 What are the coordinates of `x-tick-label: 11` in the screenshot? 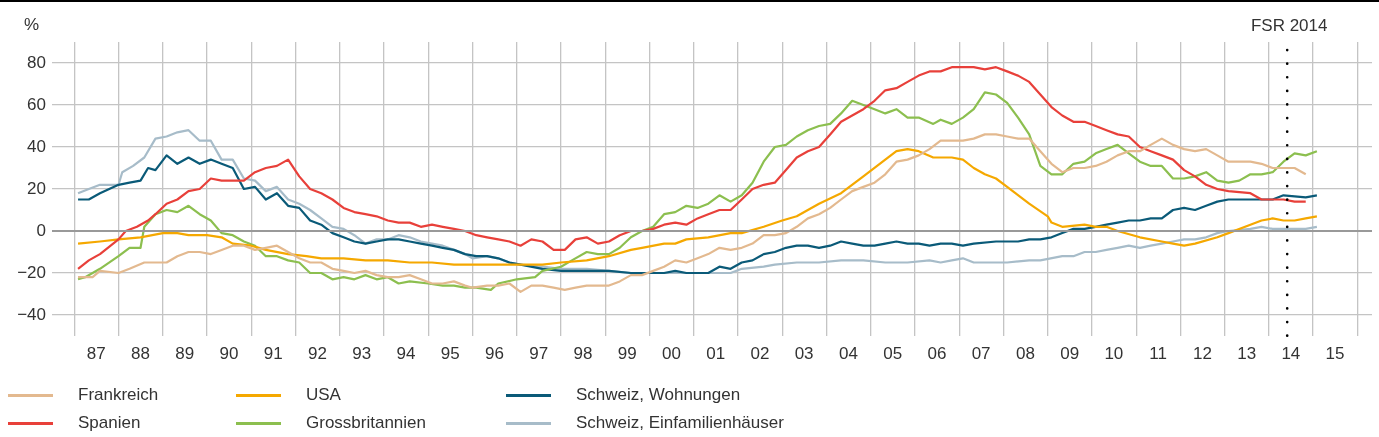 It's located at (1158, 353).